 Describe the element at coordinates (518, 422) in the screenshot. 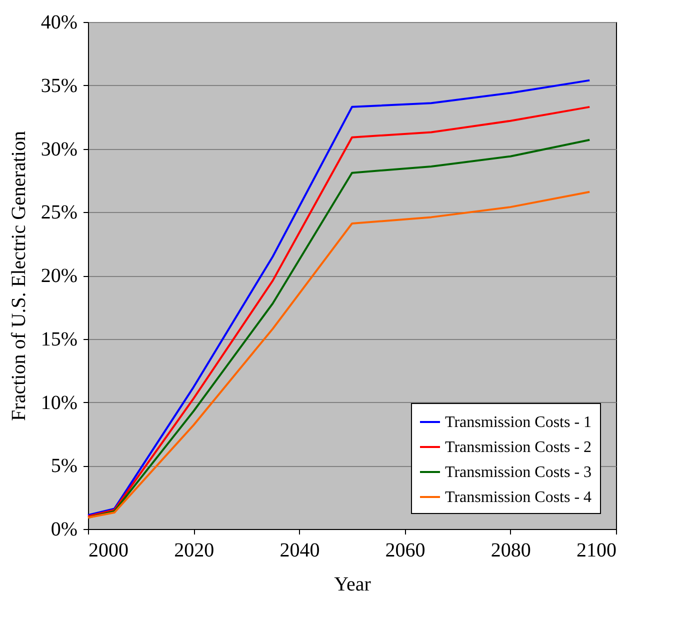

I see `legend-label: Transmission Costs - 1` at that location.